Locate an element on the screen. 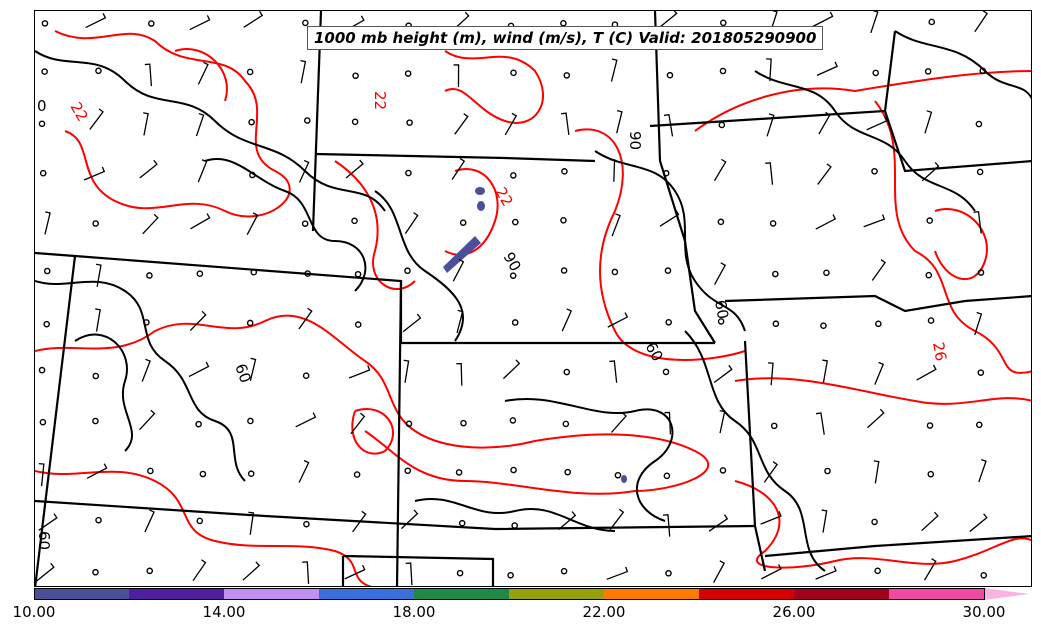  colorbar-tick-label: 14.00 is located at coordinates (224, 612).